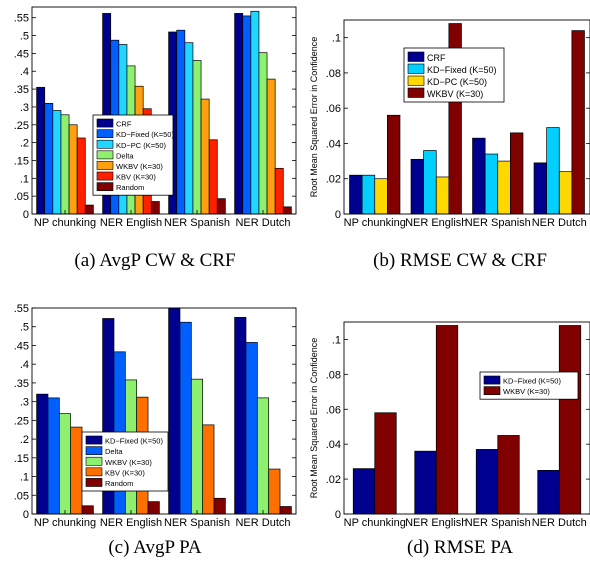 This screenshot has width=590, height=566. I want to click on caption-a: (a) AvgP CW & CRF, so click(155, 260).